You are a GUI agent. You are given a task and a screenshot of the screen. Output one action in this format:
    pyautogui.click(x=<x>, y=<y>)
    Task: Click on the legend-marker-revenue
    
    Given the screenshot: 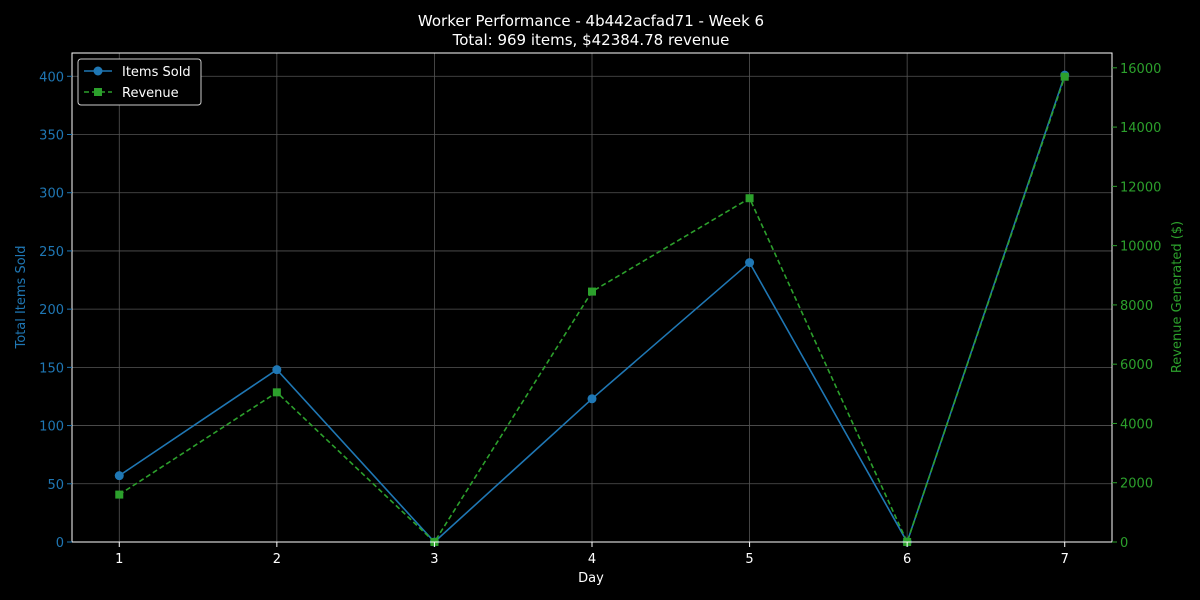 What is the action you would take?
    pyautogui.click(x=98, y=92)
    